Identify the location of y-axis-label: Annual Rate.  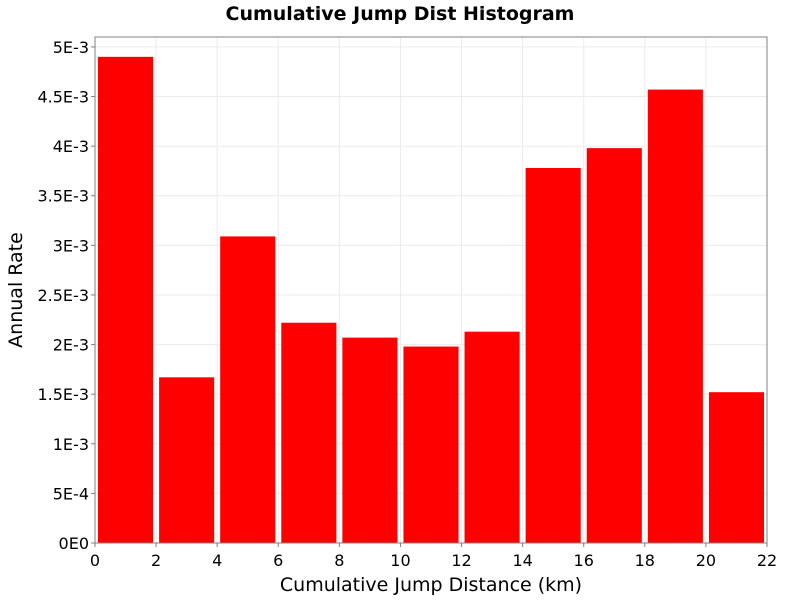
(16, 290).